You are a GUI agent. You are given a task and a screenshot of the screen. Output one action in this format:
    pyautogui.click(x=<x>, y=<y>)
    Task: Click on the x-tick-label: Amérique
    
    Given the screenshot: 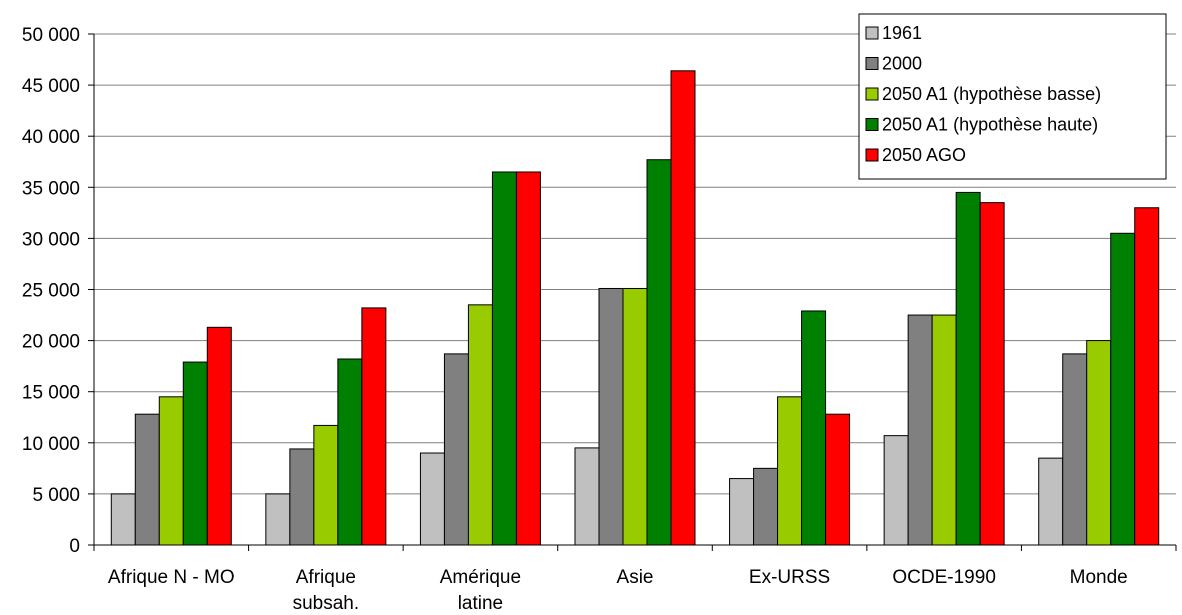 What is the action you would take?
    pyautogui.click(x=480, y=577)
    